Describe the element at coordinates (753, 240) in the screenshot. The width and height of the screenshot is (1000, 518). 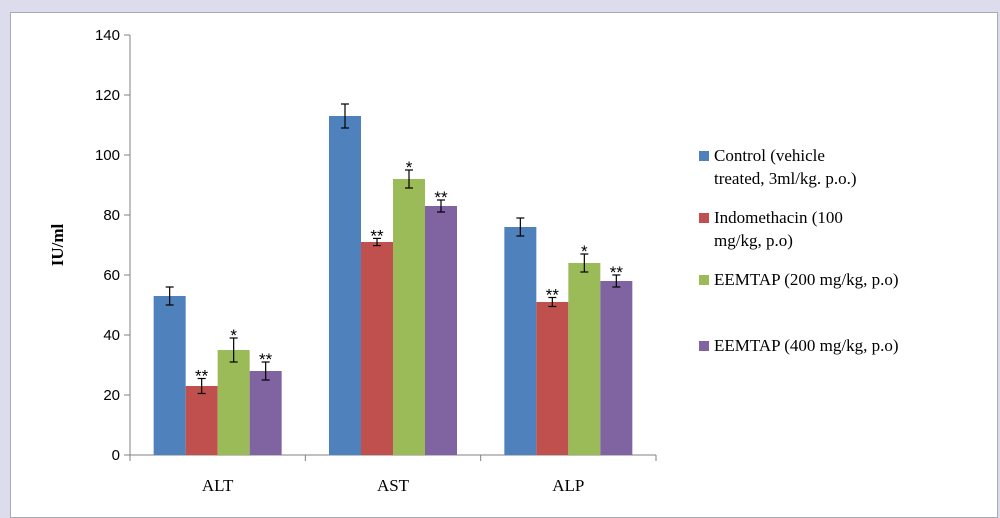
I see `legend-entry: mg/kg, p.o)` at that location.